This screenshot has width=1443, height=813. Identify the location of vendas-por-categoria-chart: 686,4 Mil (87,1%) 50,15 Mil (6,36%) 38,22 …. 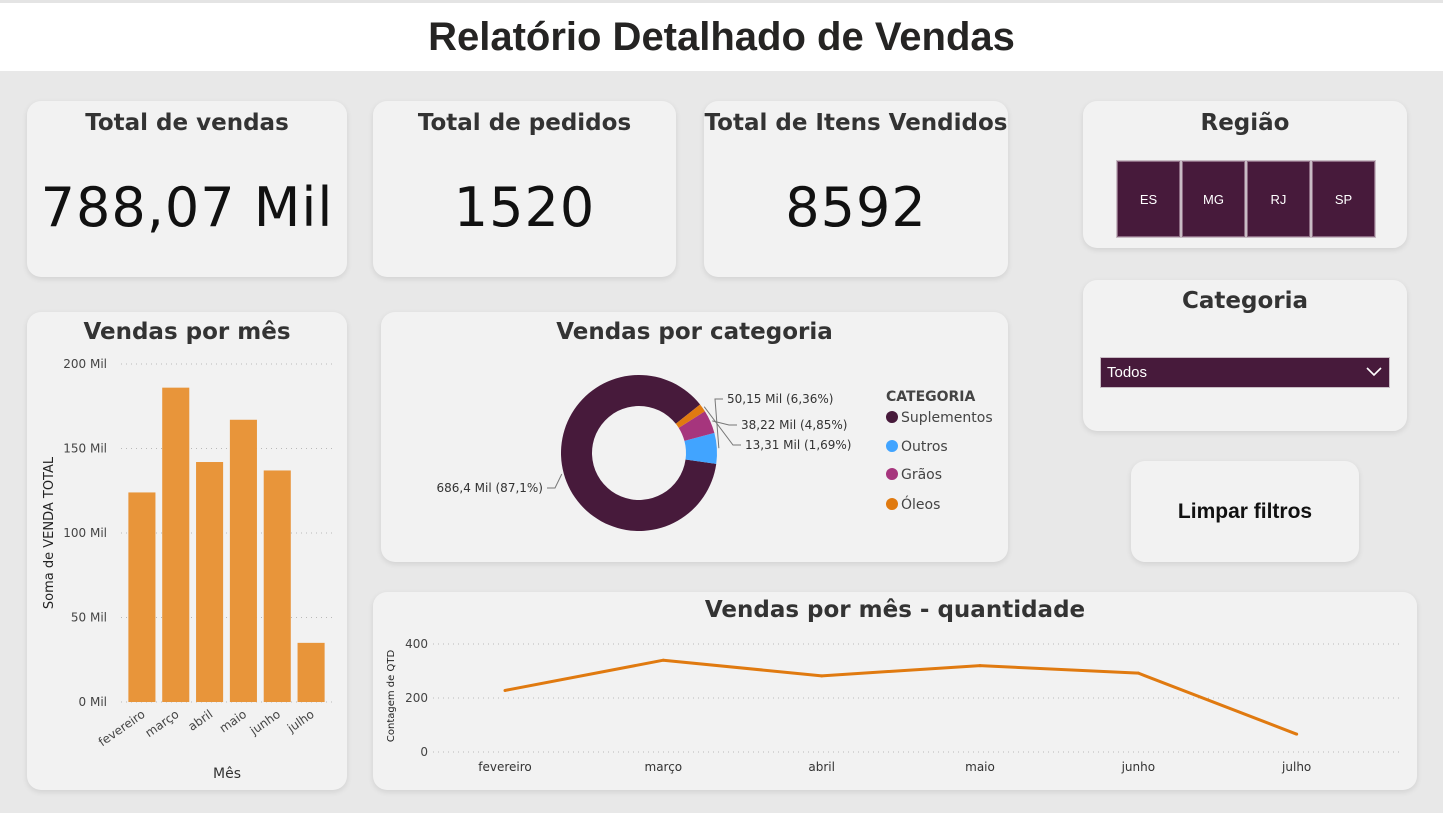
(715, 453).